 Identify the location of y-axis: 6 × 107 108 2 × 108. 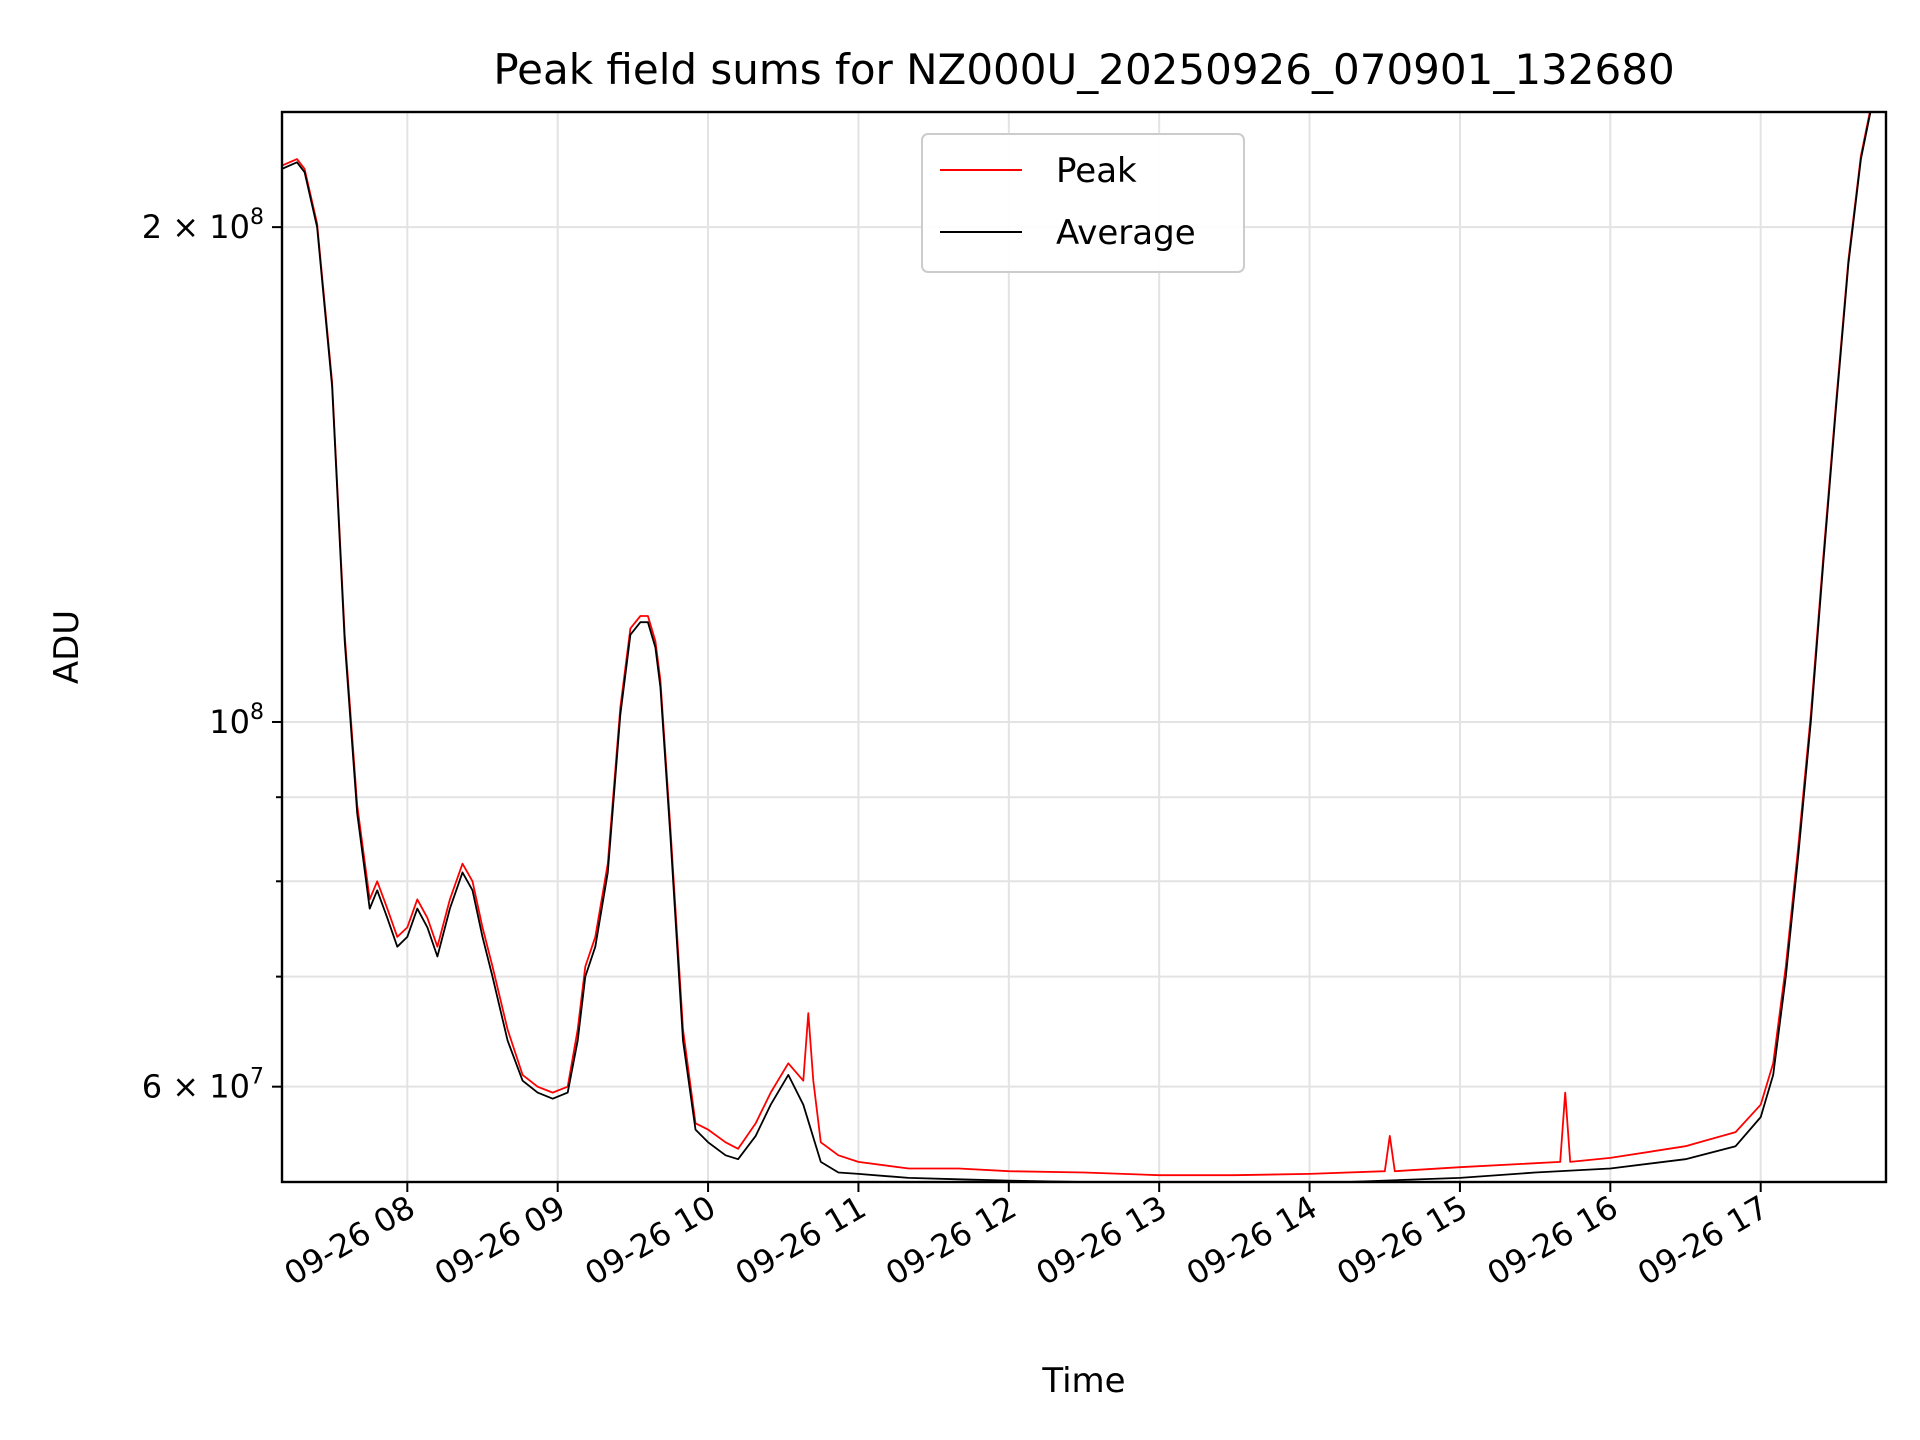
(212, 655).